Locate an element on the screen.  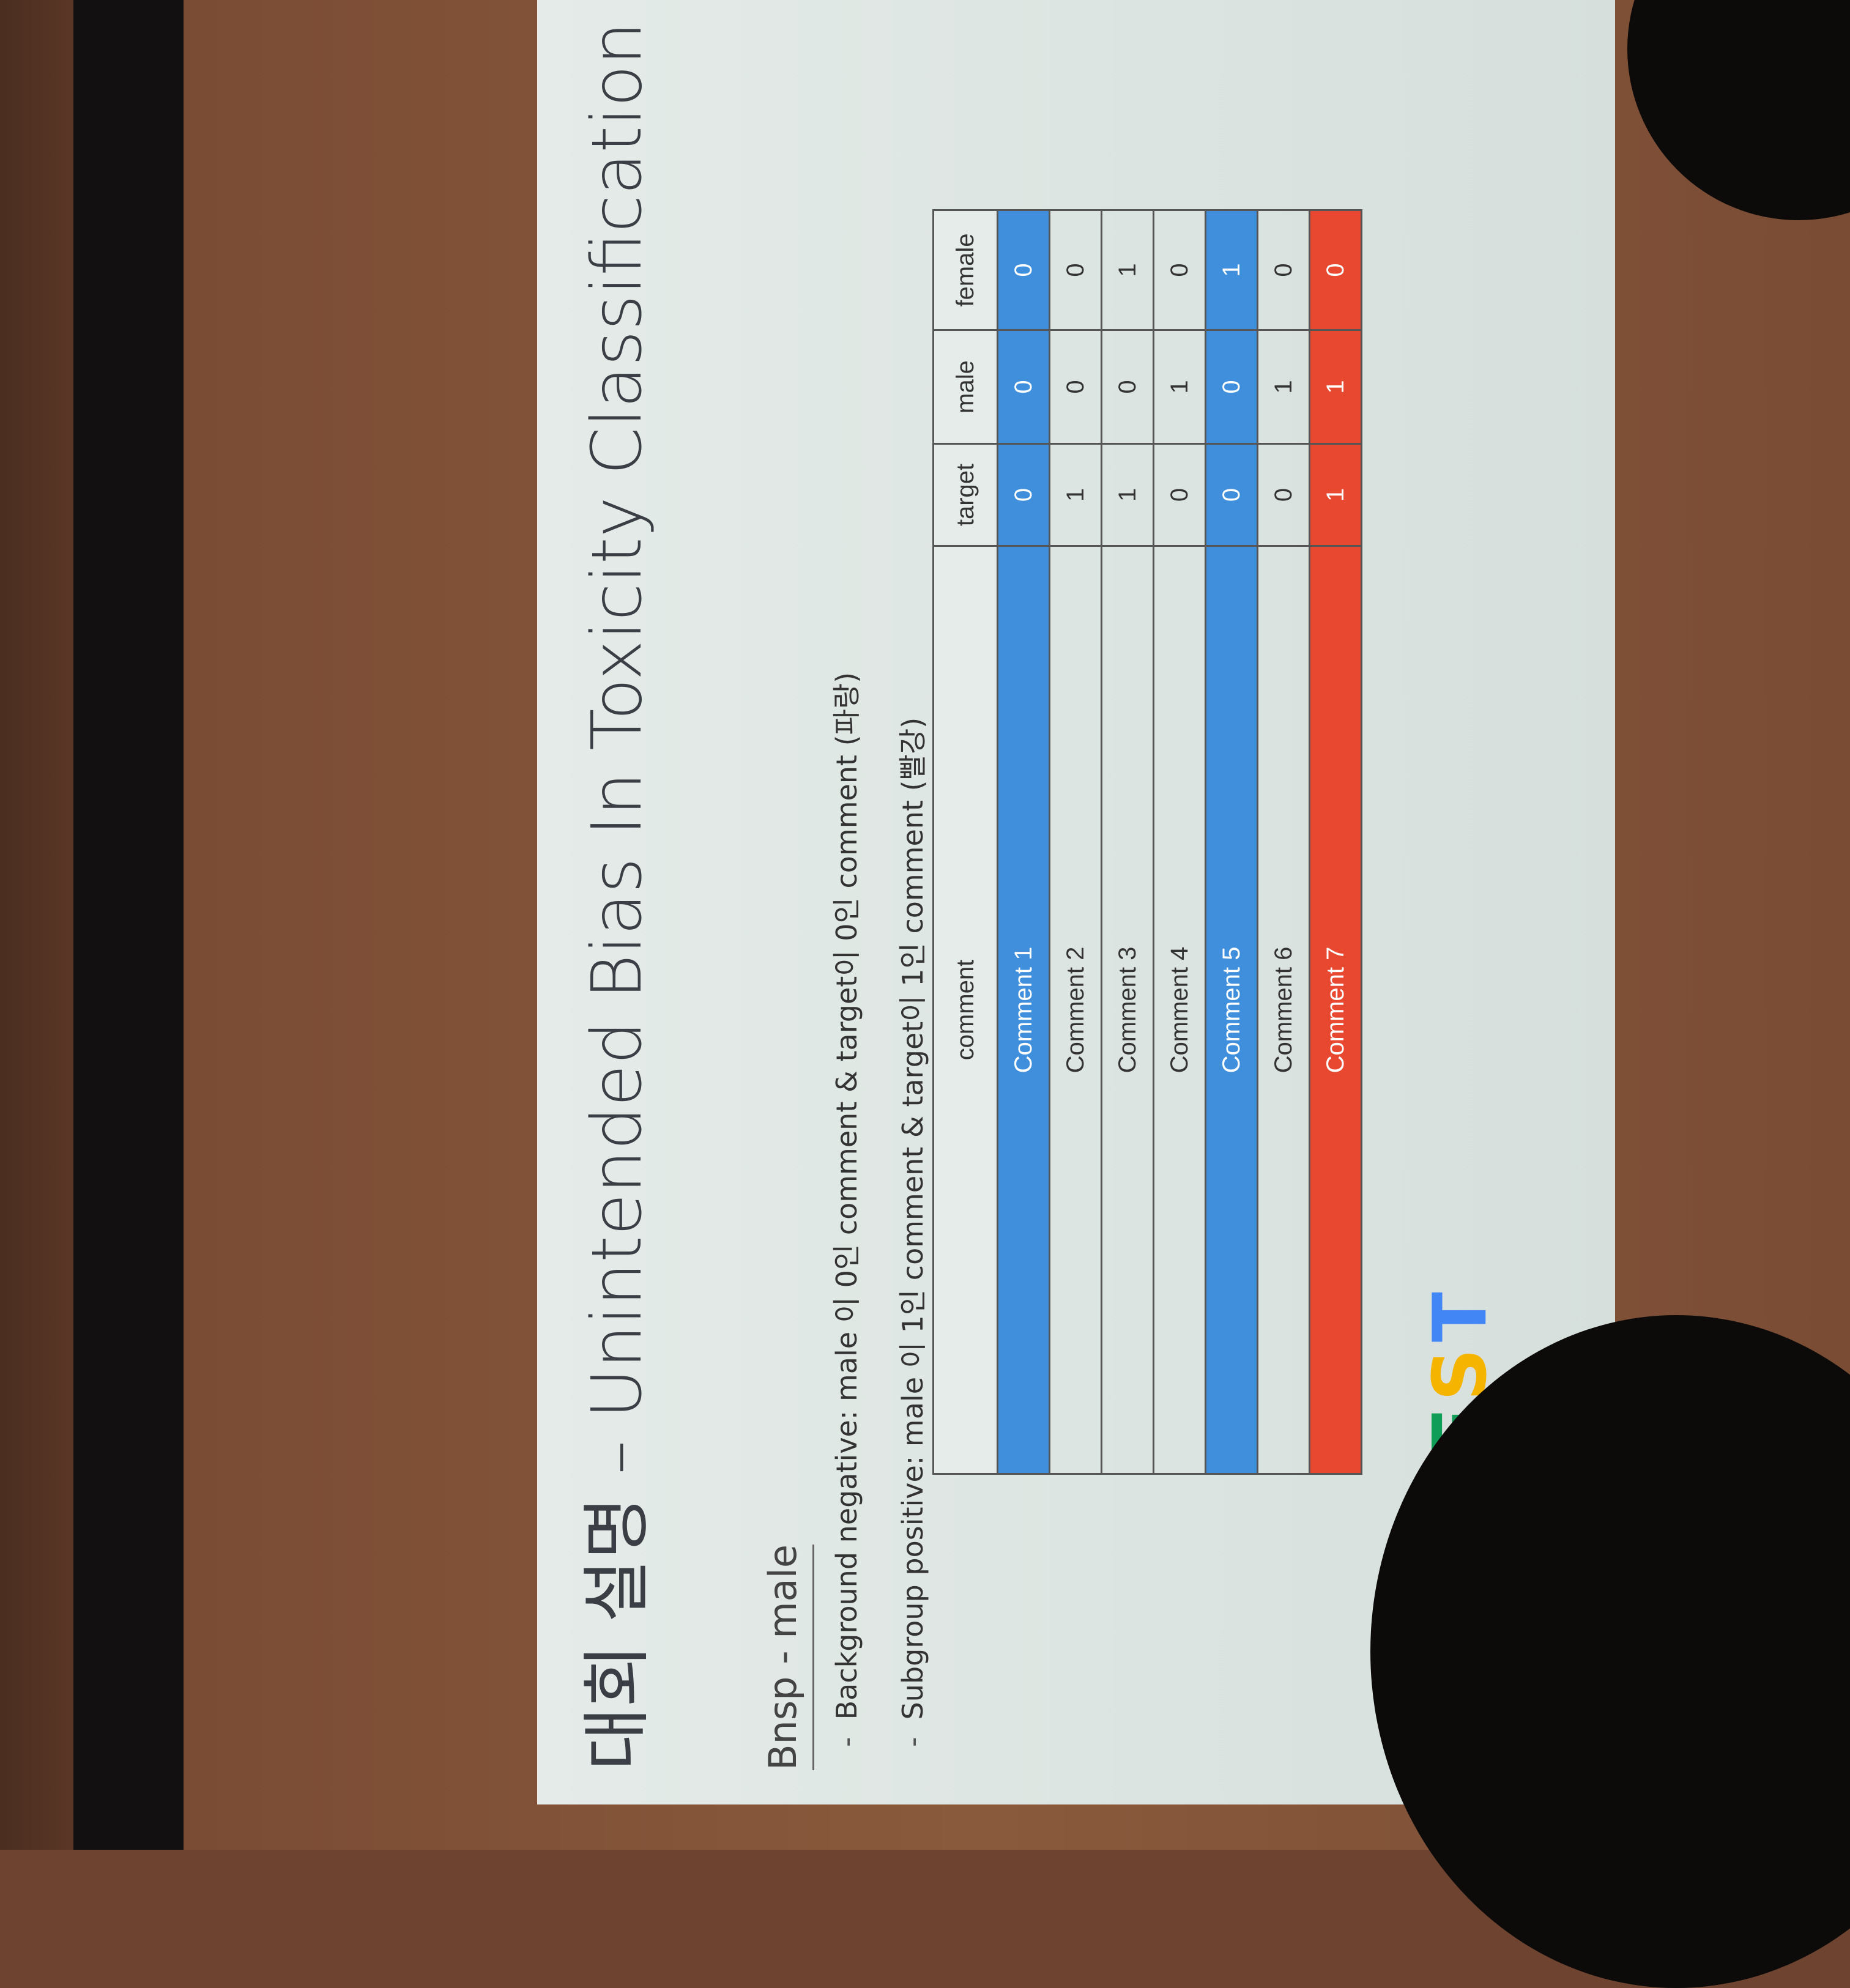
comment-cell: Comment 6 is located at coordinates (1283, 1010).